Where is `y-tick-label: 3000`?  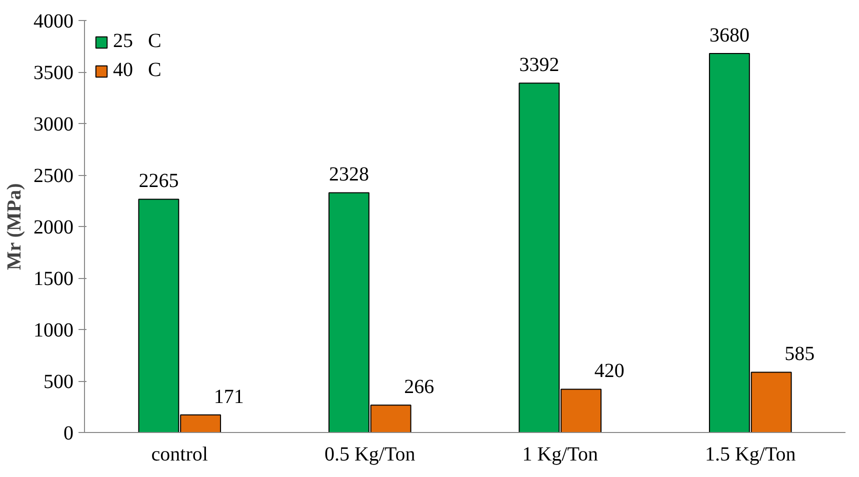
y-tick-label: 3000 is located at coordinates (54, 125).